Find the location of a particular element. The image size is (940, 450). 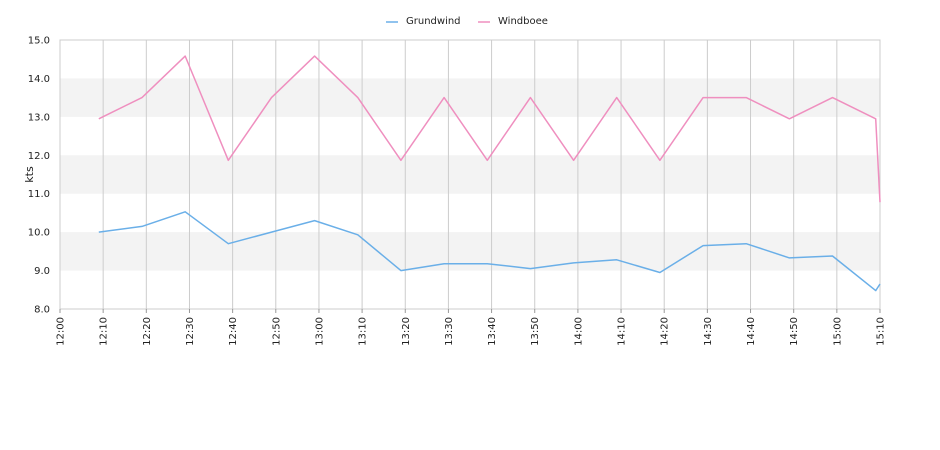

x-tick-label: 13:20 is located at coordinates (406, 331).